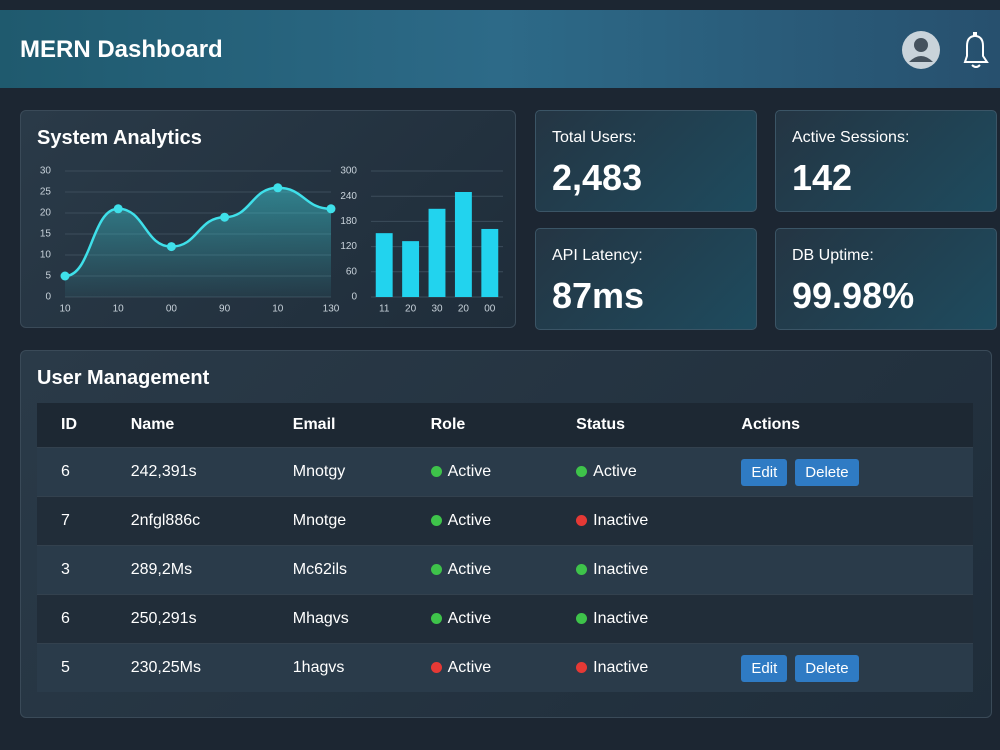 This screenshot has width=1000, height=750. What do you see at coordinates (187, 619) in the screenshot?
I see `cell-name: 250,291s` at bounding box center [187, 619].